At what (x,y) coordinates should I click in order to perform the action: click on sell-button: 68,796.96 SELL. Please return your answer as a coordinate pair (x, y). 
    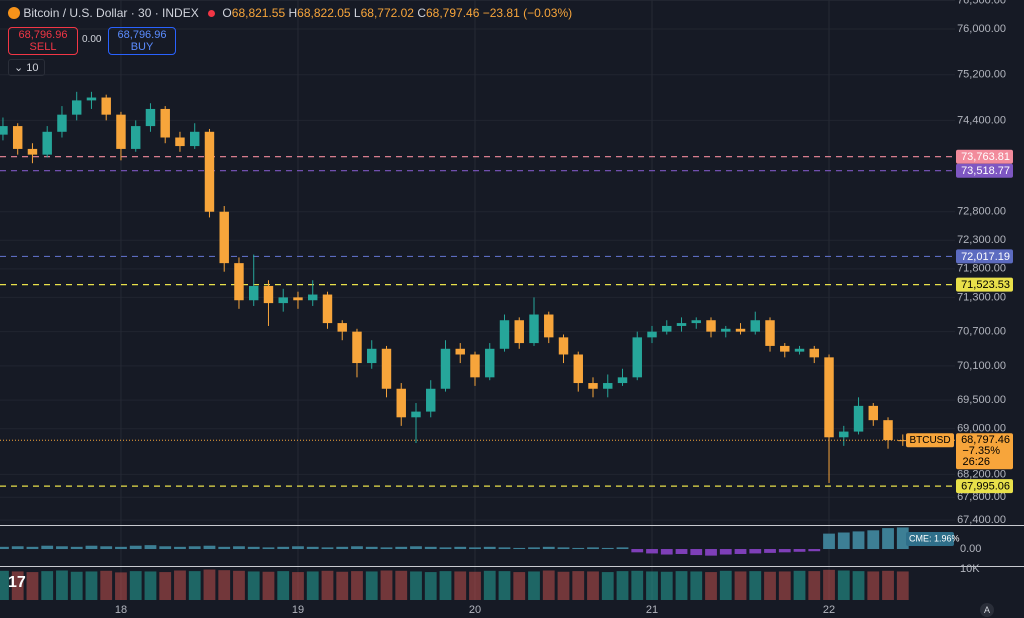
    Looking at the image, I should click on (43, 41).